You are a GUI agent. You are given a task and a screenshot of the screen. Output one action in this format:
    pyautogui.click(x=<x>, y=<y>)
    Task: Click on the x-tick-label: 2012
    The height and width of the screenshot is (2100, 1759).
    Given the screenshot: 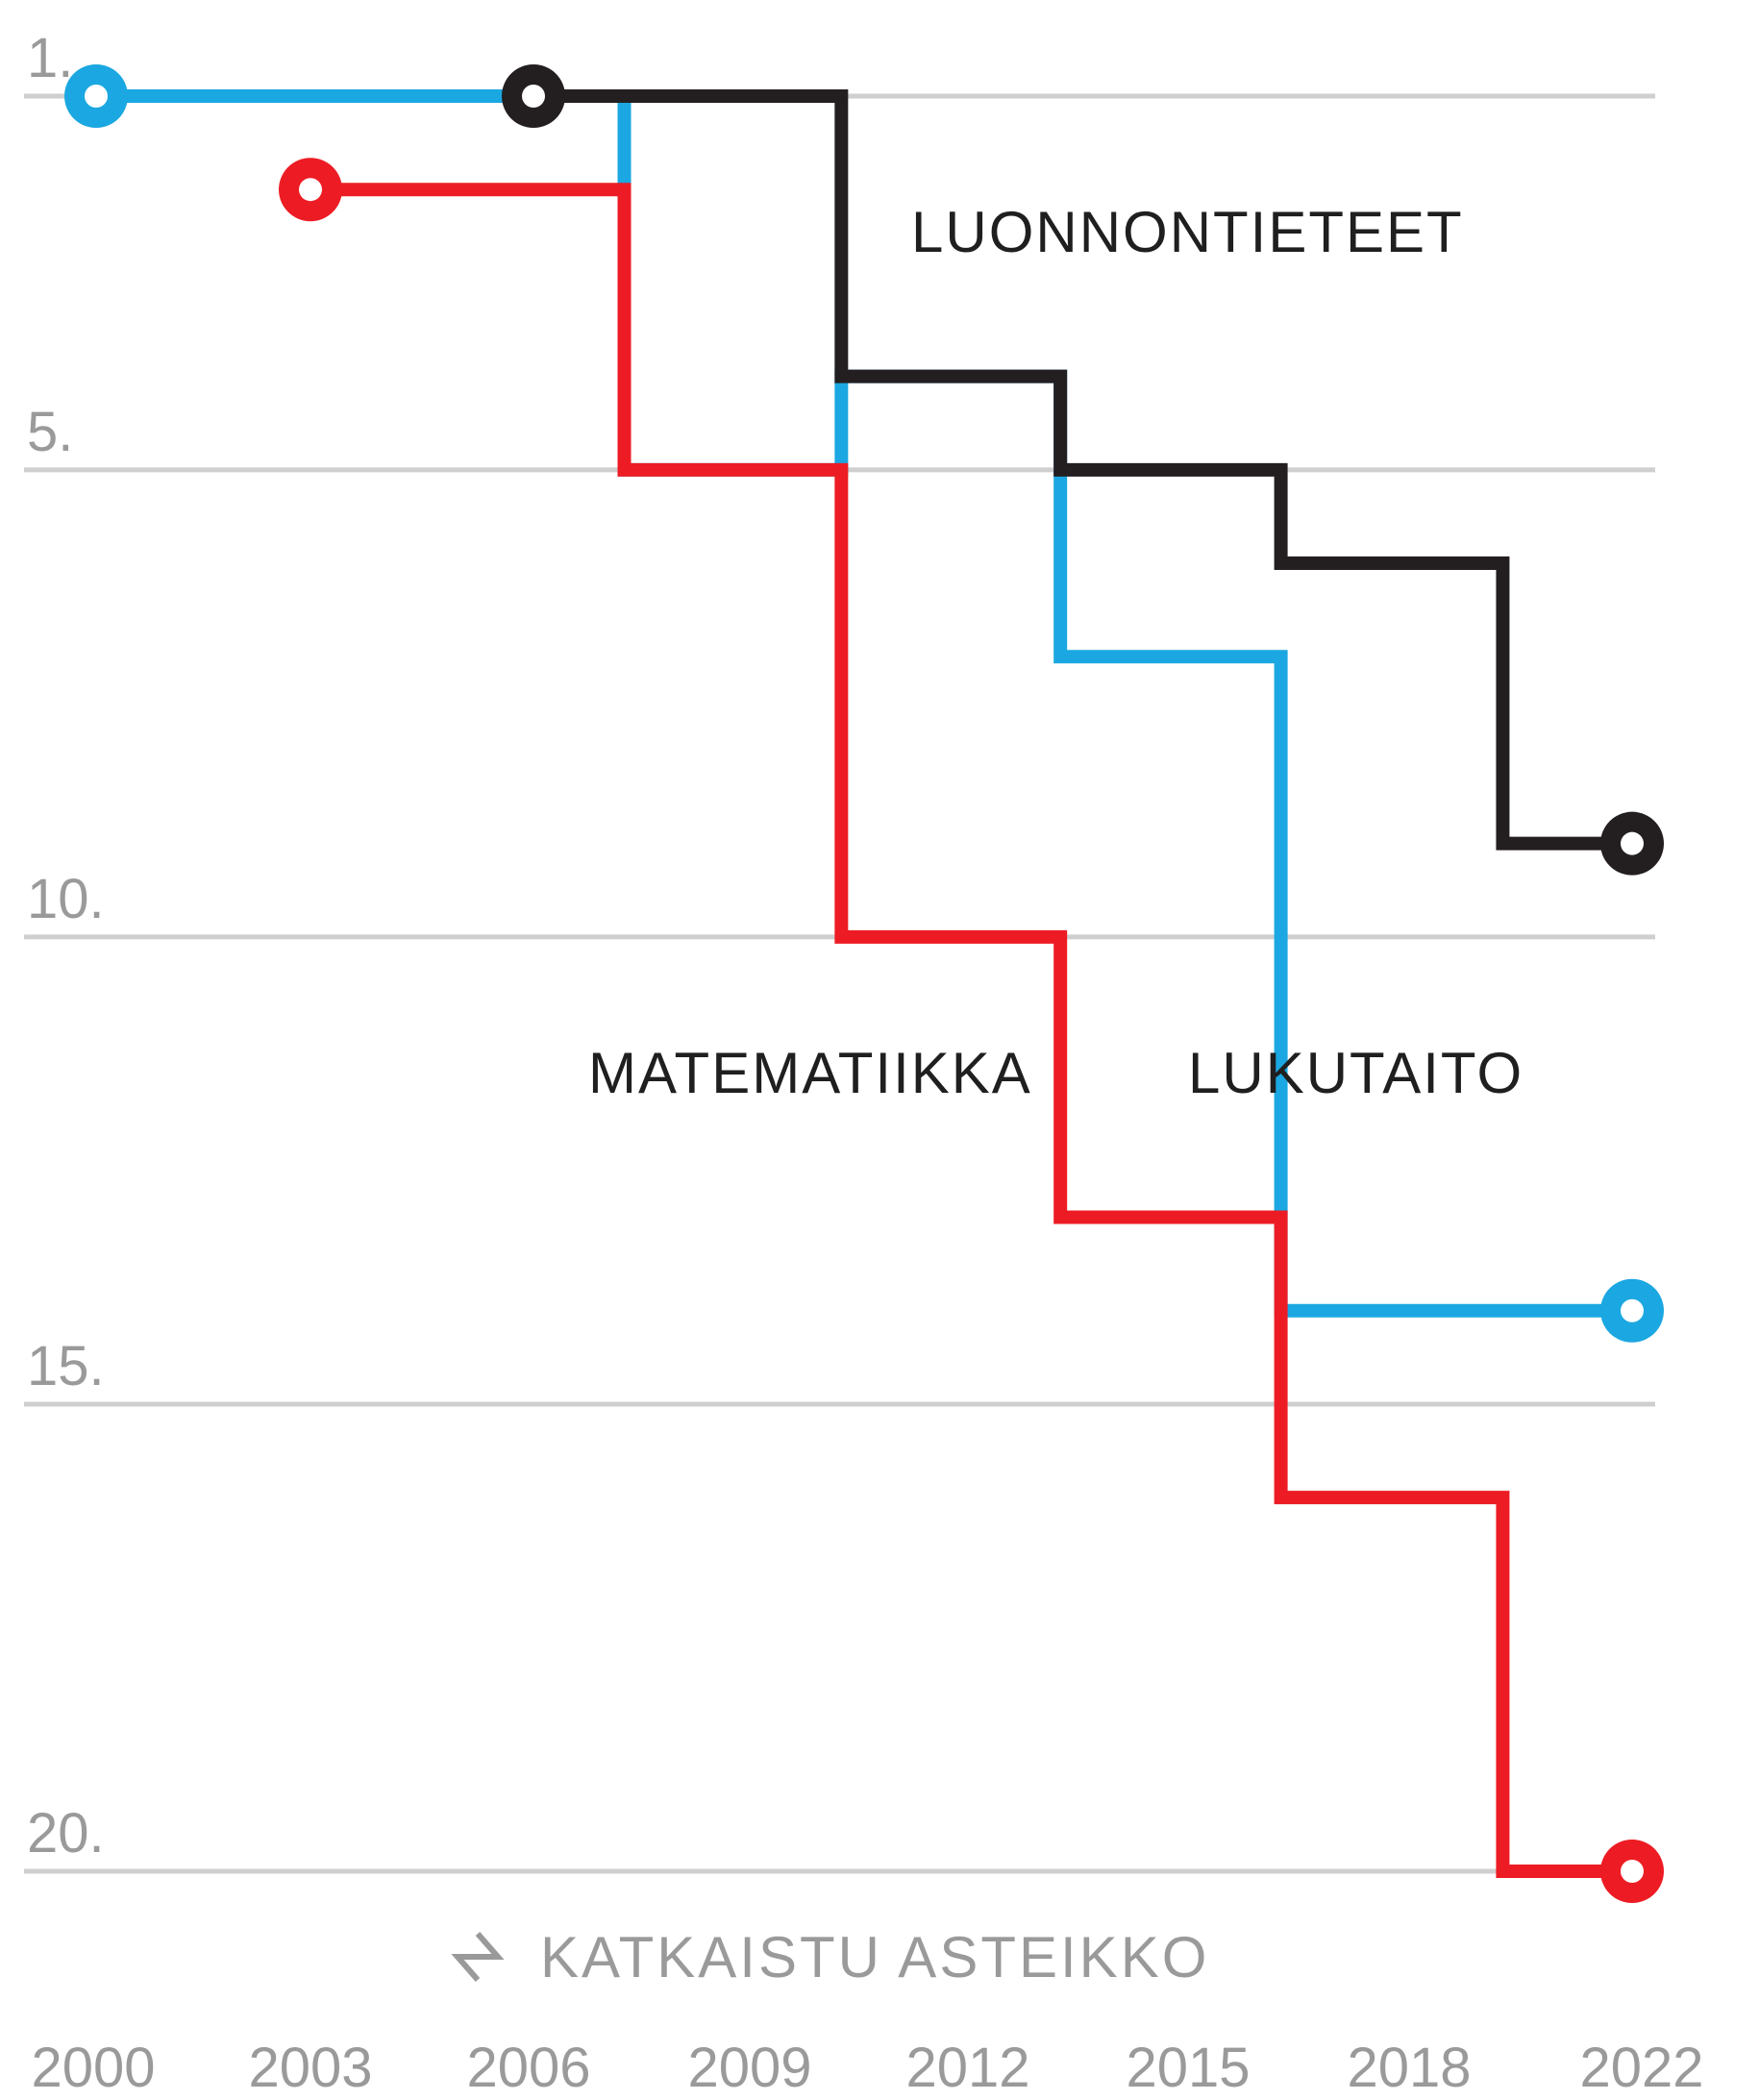 What is the action you would take?
    pyautogui.click(x=967, y=2068)
    